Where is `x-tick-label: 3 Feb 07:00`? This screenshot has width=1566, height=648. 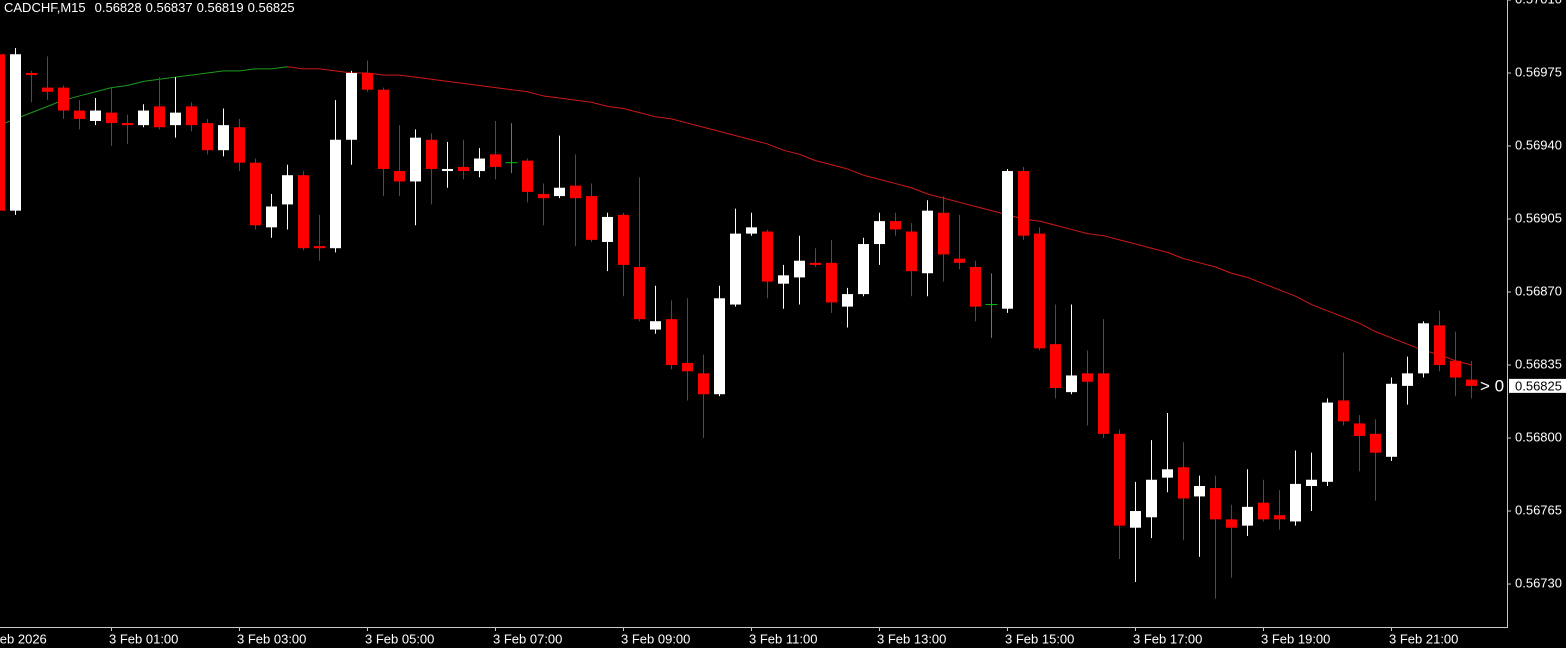 x-tick-label: 3 Feb 07:00 is located at coordinates (527, 638).